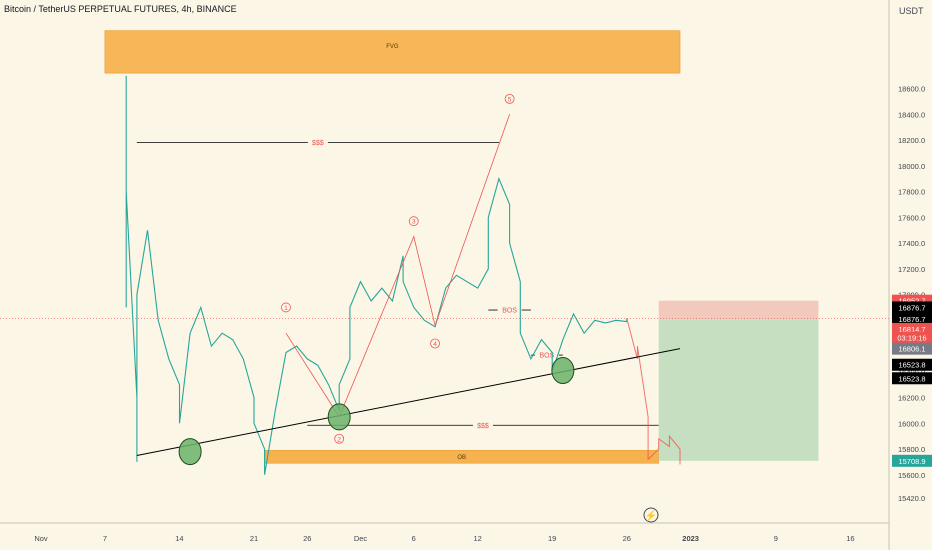 This screenshot has height=550, width=932. Describe the element at coordinates (776, 538) in the screenshot. I see `x-tick-label: 9` at that location.